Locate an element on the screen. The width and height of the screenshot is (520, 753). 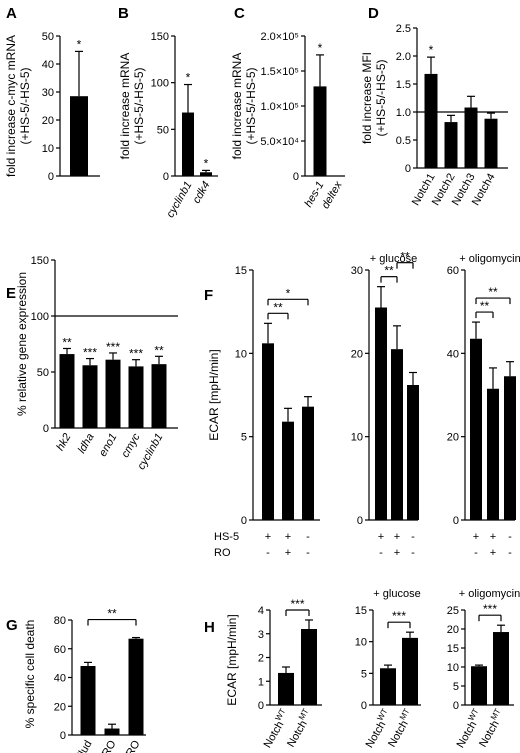
y-tick-label: 60 is located at coordinates (453, 271).